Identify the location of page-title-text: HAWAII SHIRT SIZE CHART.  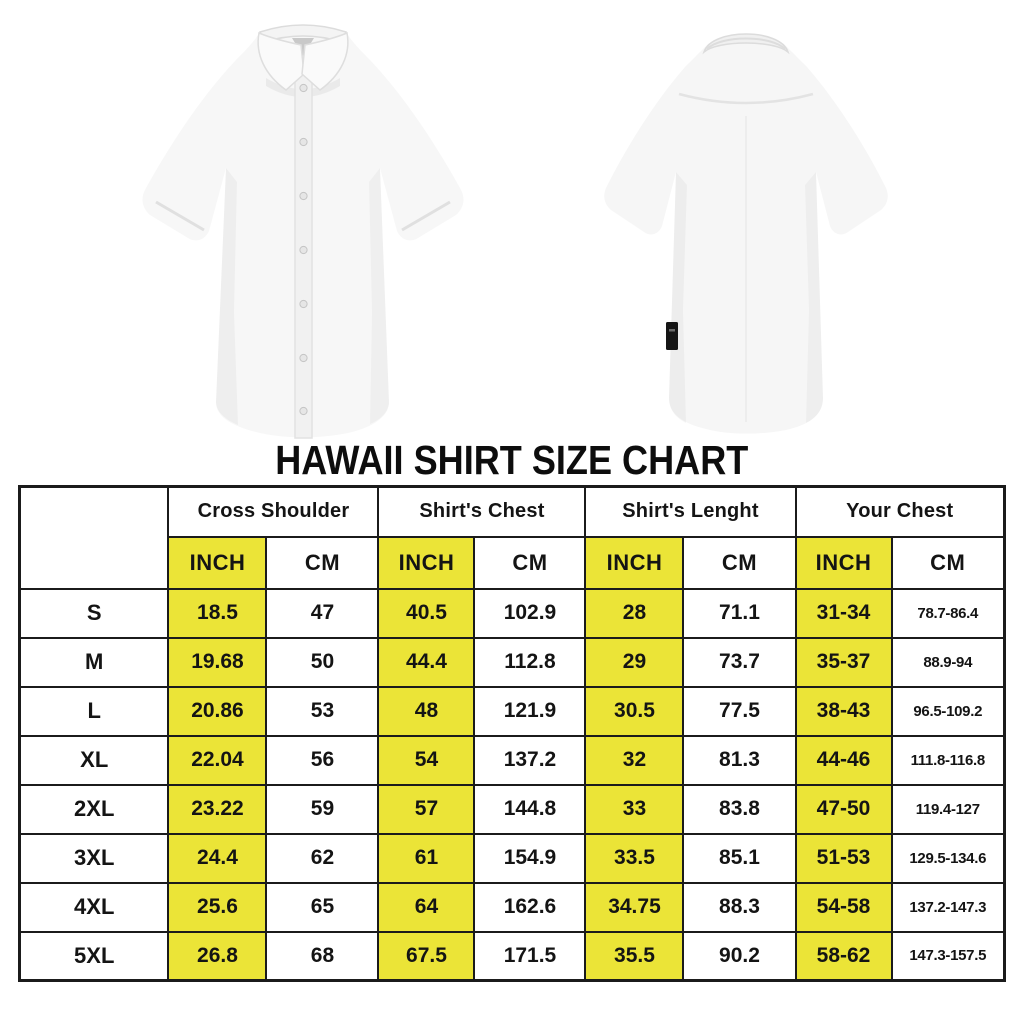
(512, 460).